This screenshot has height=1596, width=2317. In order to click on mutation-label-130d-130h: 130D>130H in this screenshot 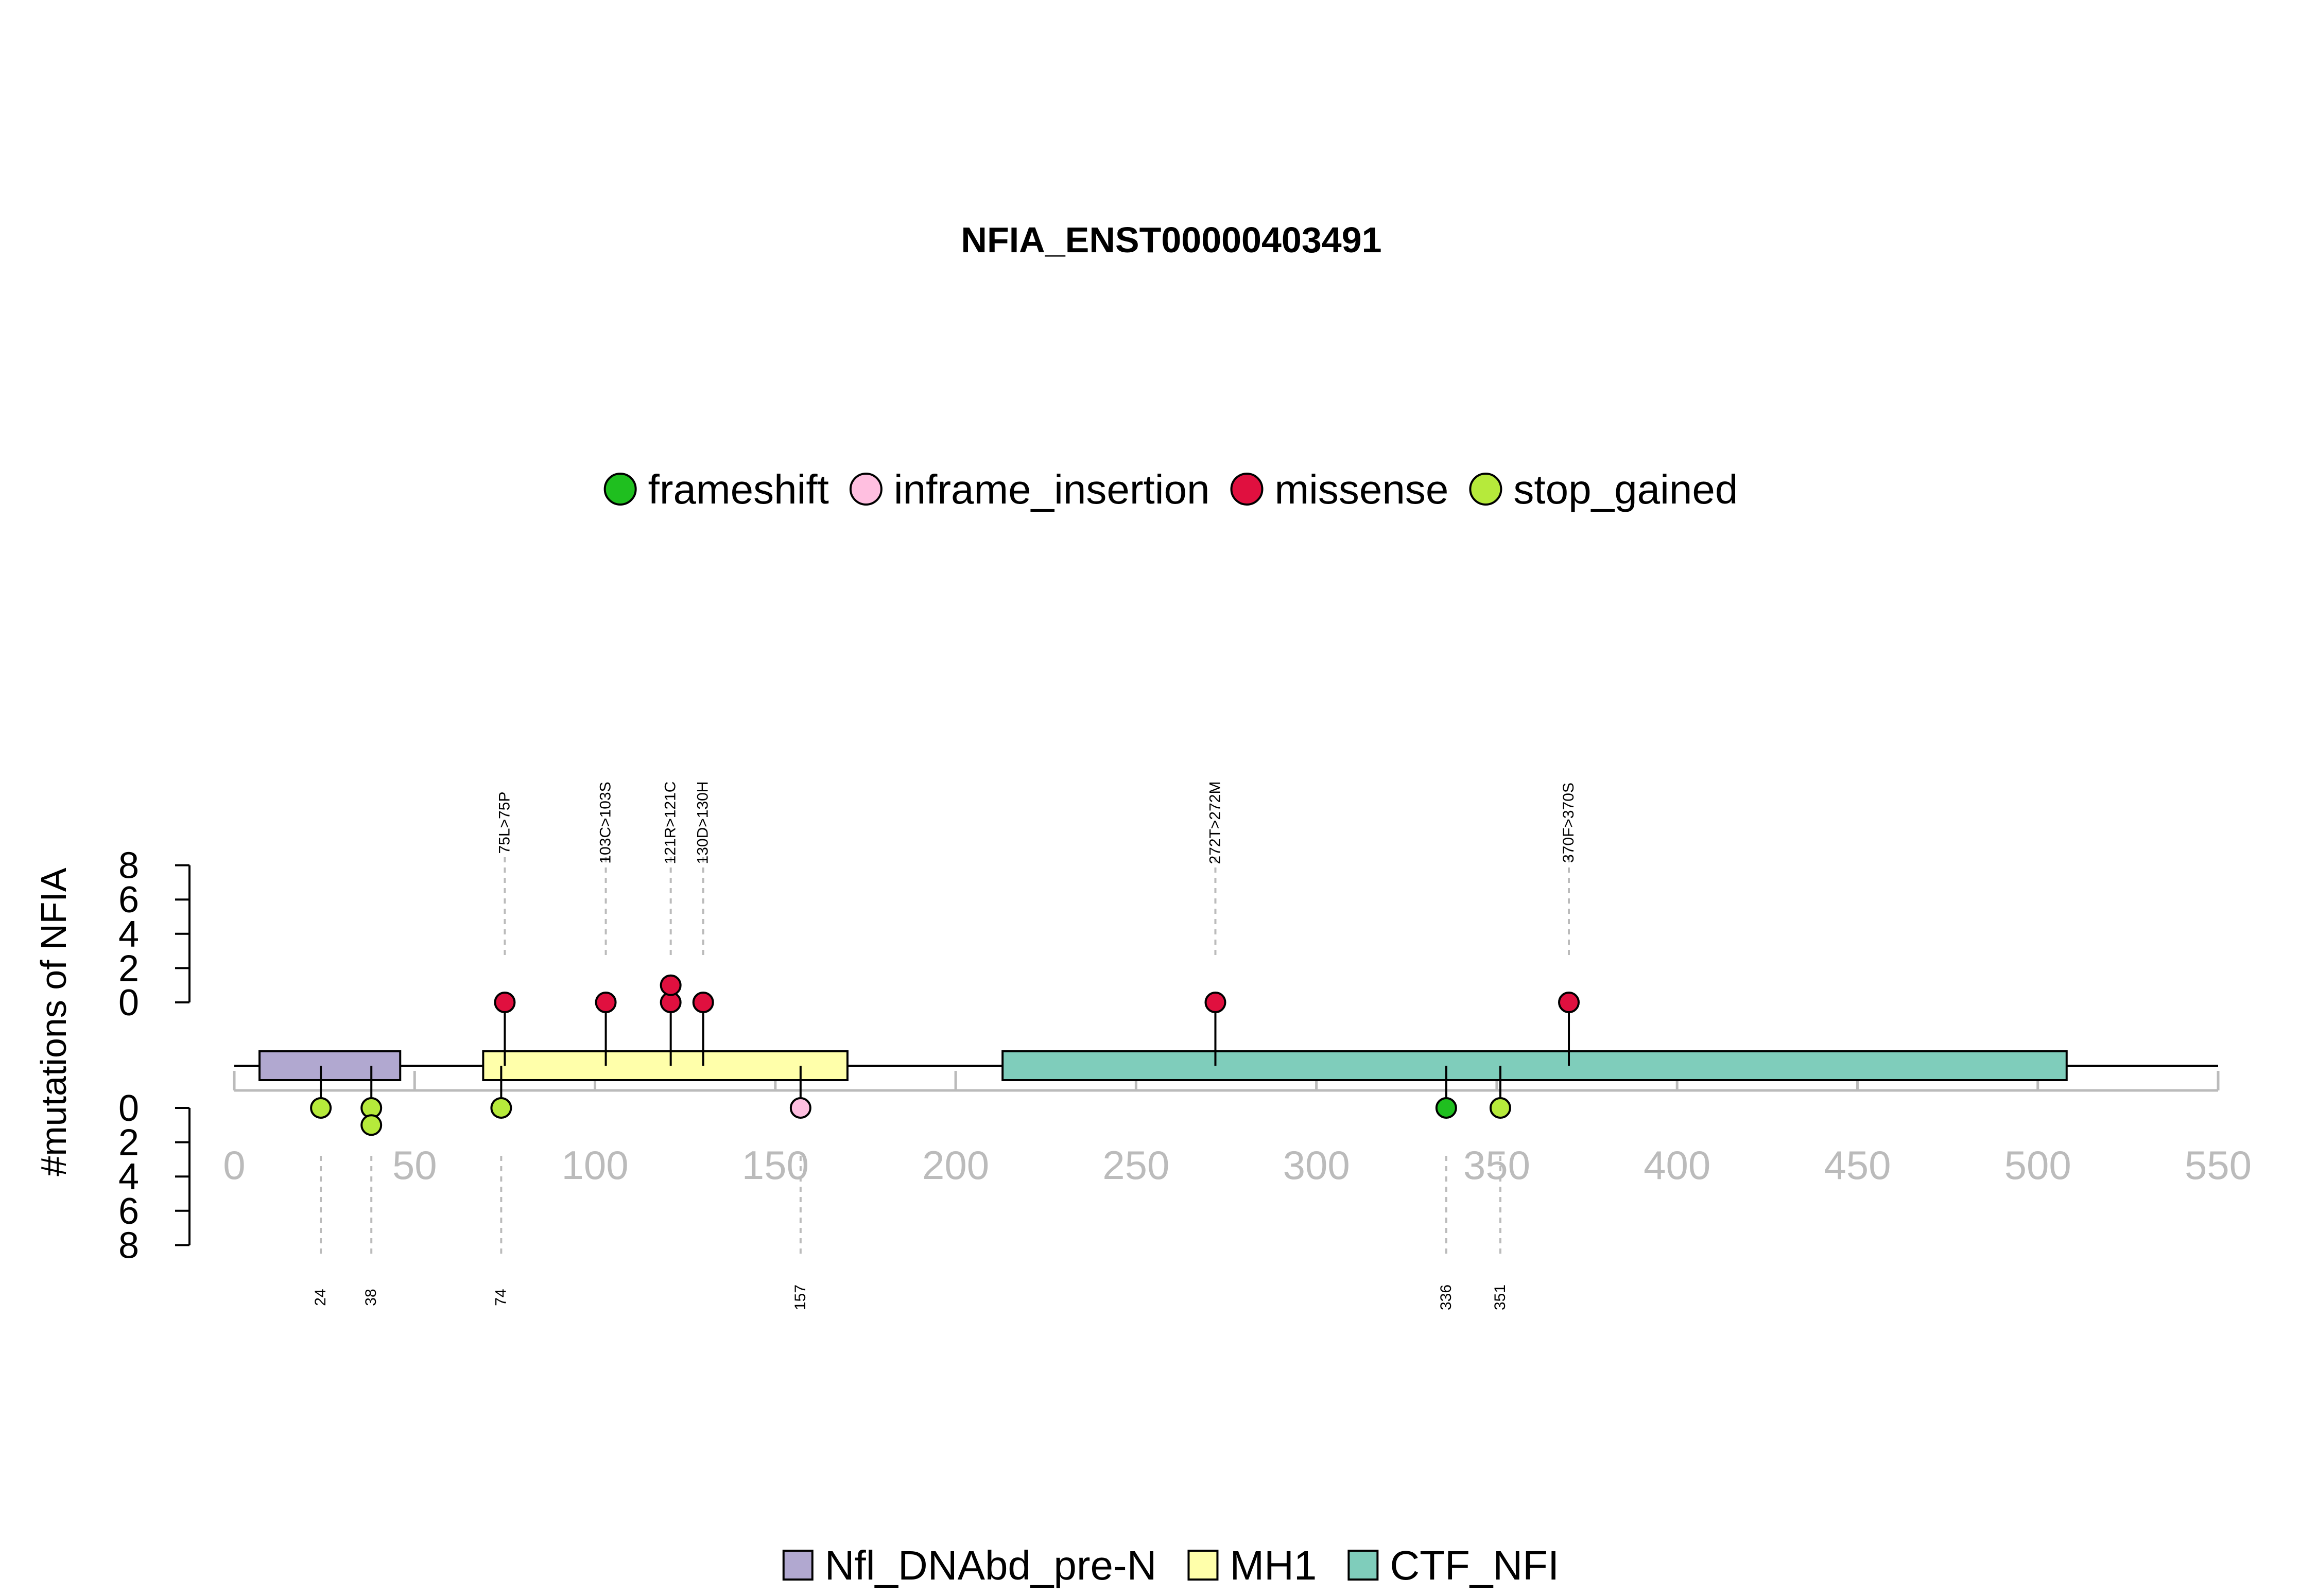, I will do `click(703, 823)`.